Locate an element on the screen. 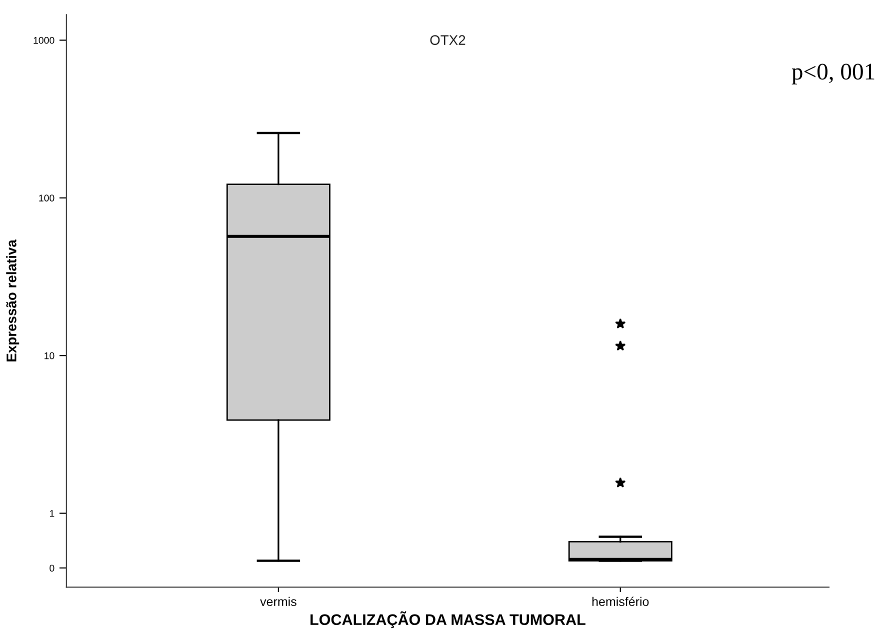 The height and width of the screenshot is (641, 880). y-tick-label: 1 is located at coordinates (52, 513).